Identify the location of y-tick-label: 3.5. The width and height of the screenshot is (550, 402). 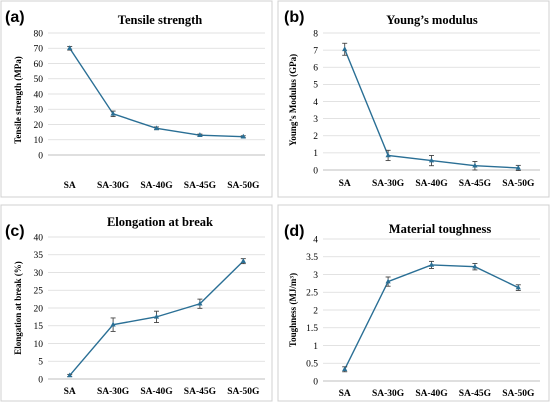
(312, 258).